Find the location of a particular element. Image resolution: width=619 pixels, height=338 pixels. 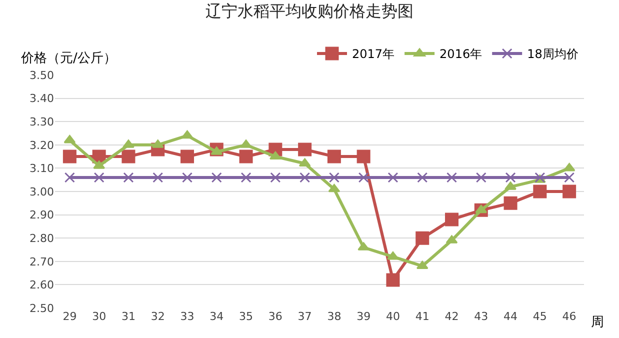

x-axis-title: 周 is located at coordinates (597, 322).